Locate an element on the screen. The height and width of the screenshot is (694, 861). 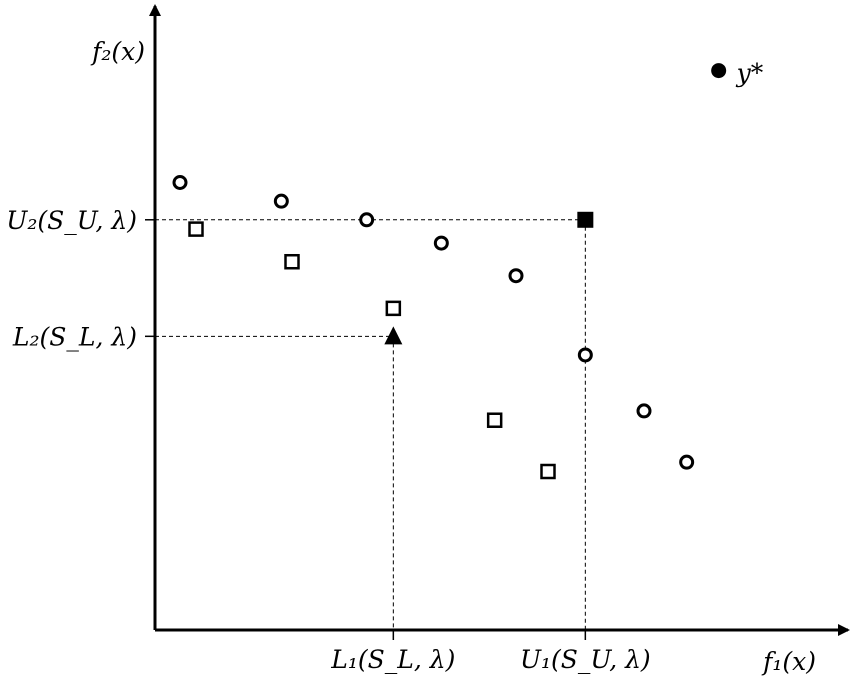
x-axis-label: f₁(x) is located at coordinates (788, 661).